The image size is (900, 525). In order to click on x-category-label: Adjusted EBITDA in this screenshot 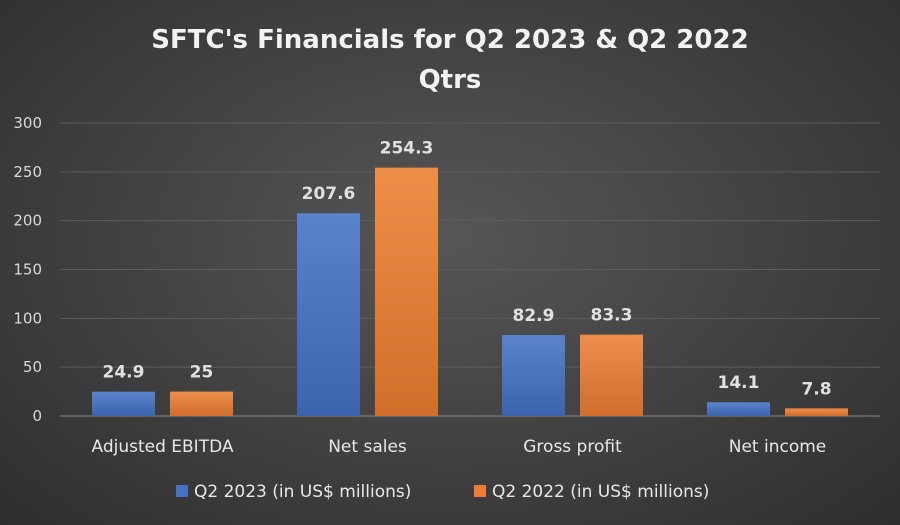, I will do `click(162, 447)`.